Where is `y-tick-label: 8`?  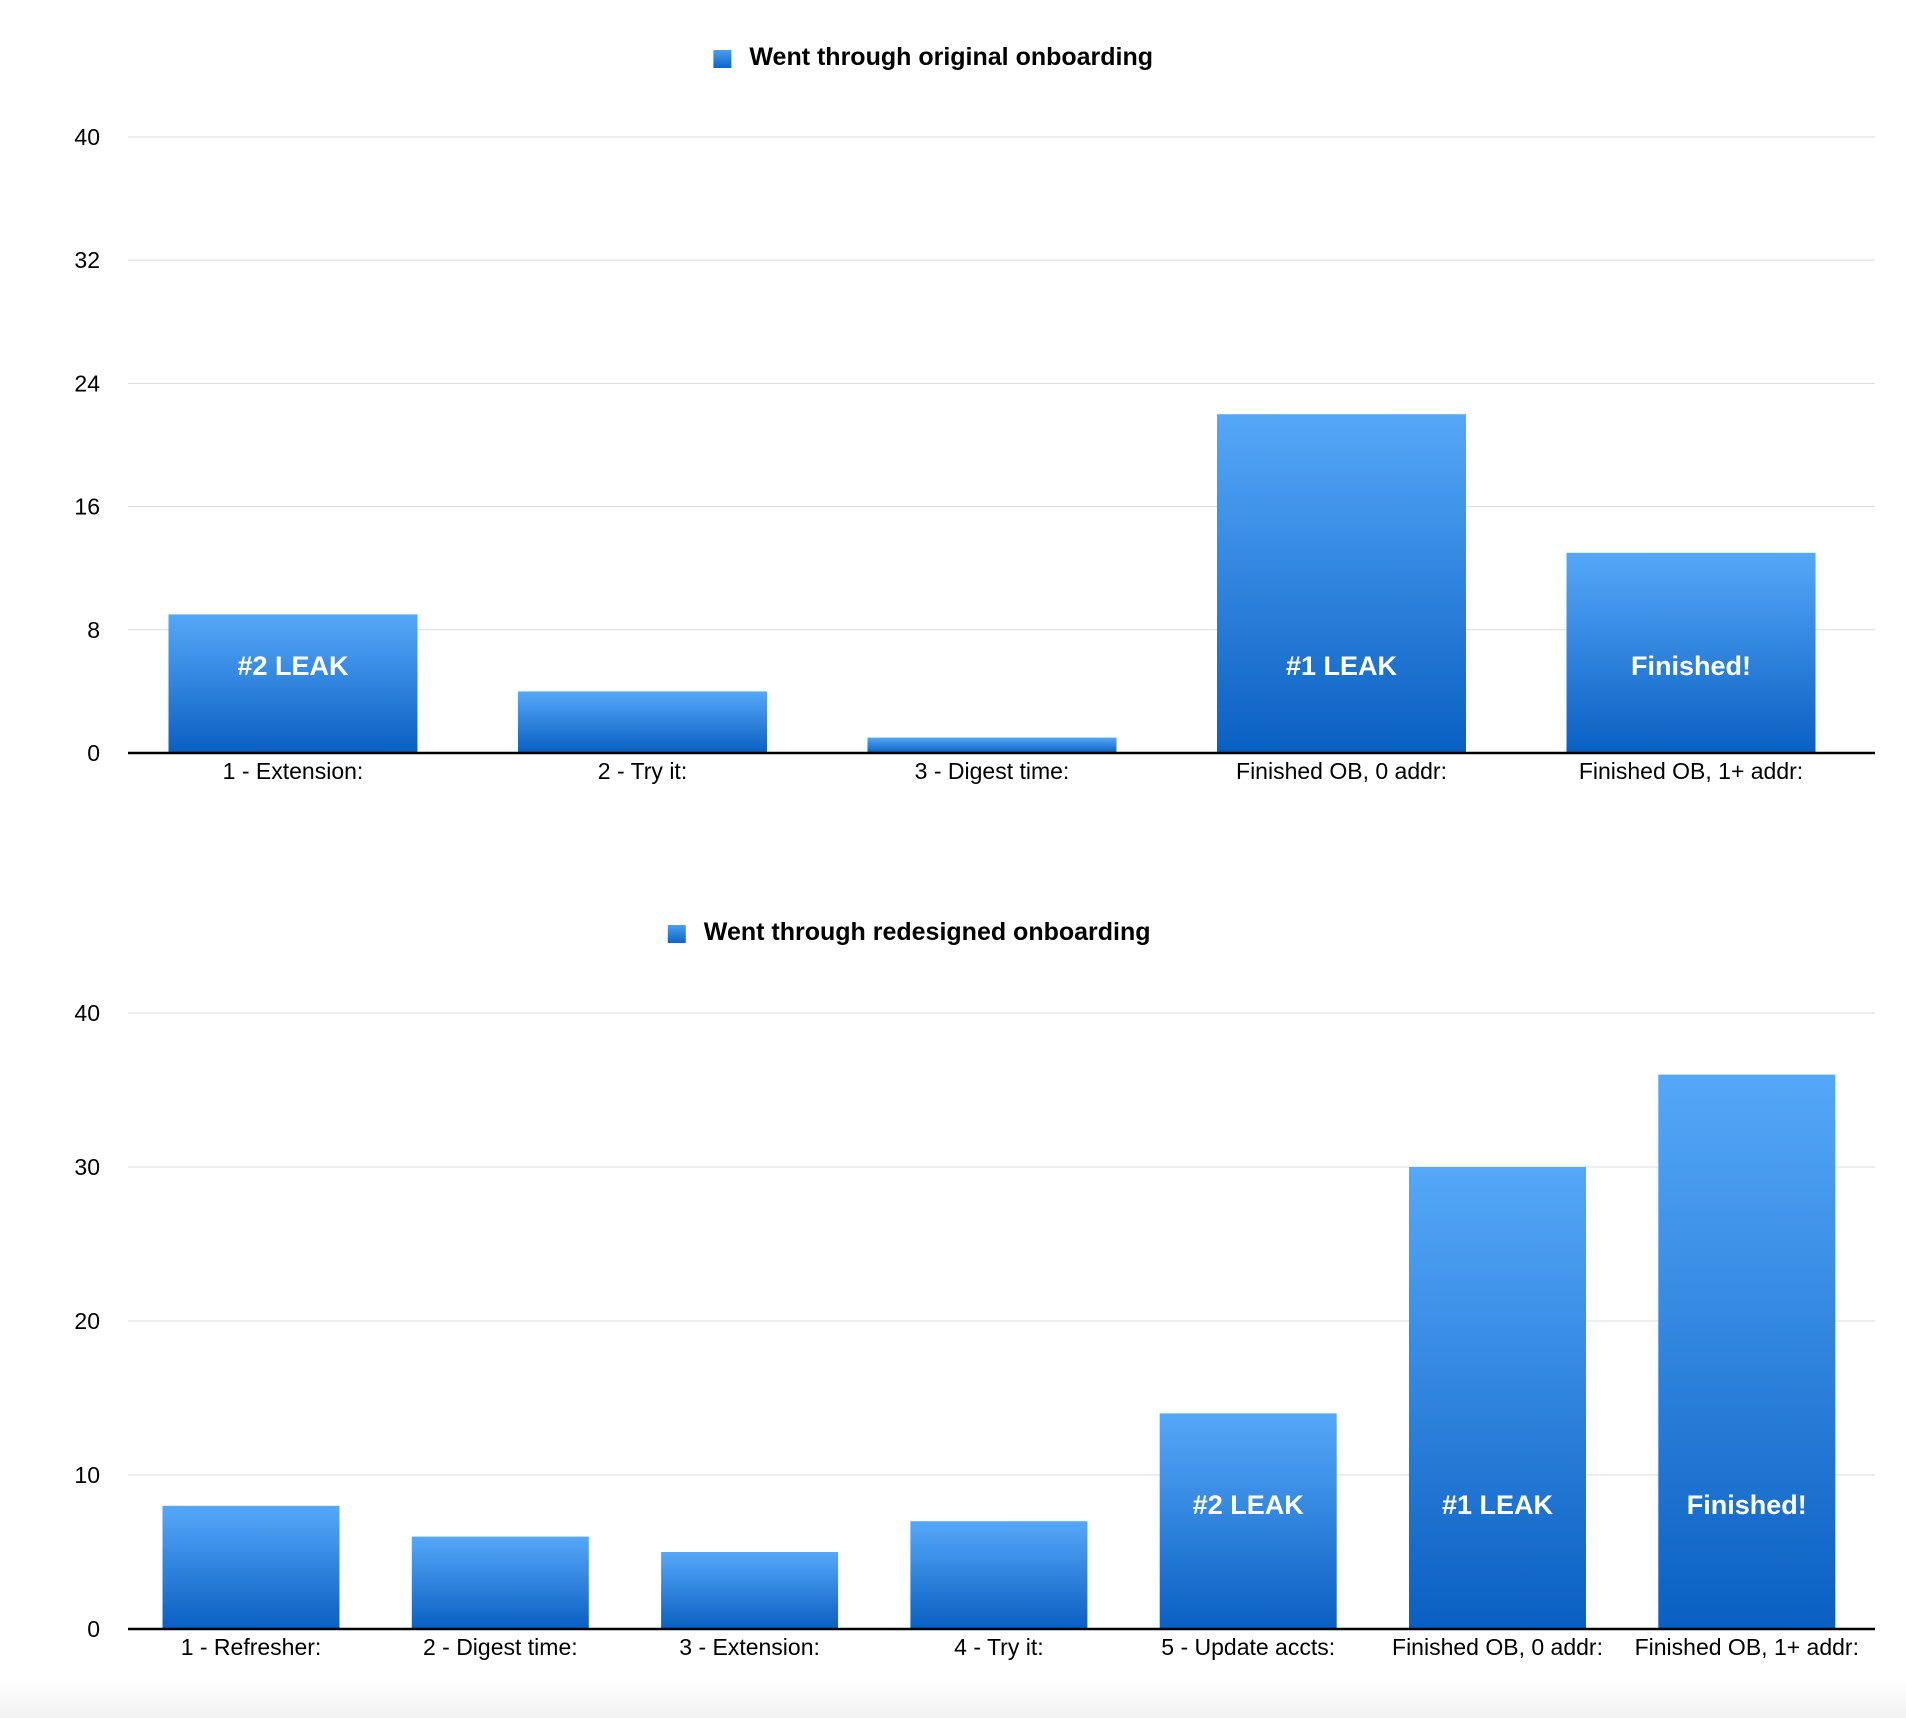
y-tick-label: 8 is located at coordinates (93, 630).